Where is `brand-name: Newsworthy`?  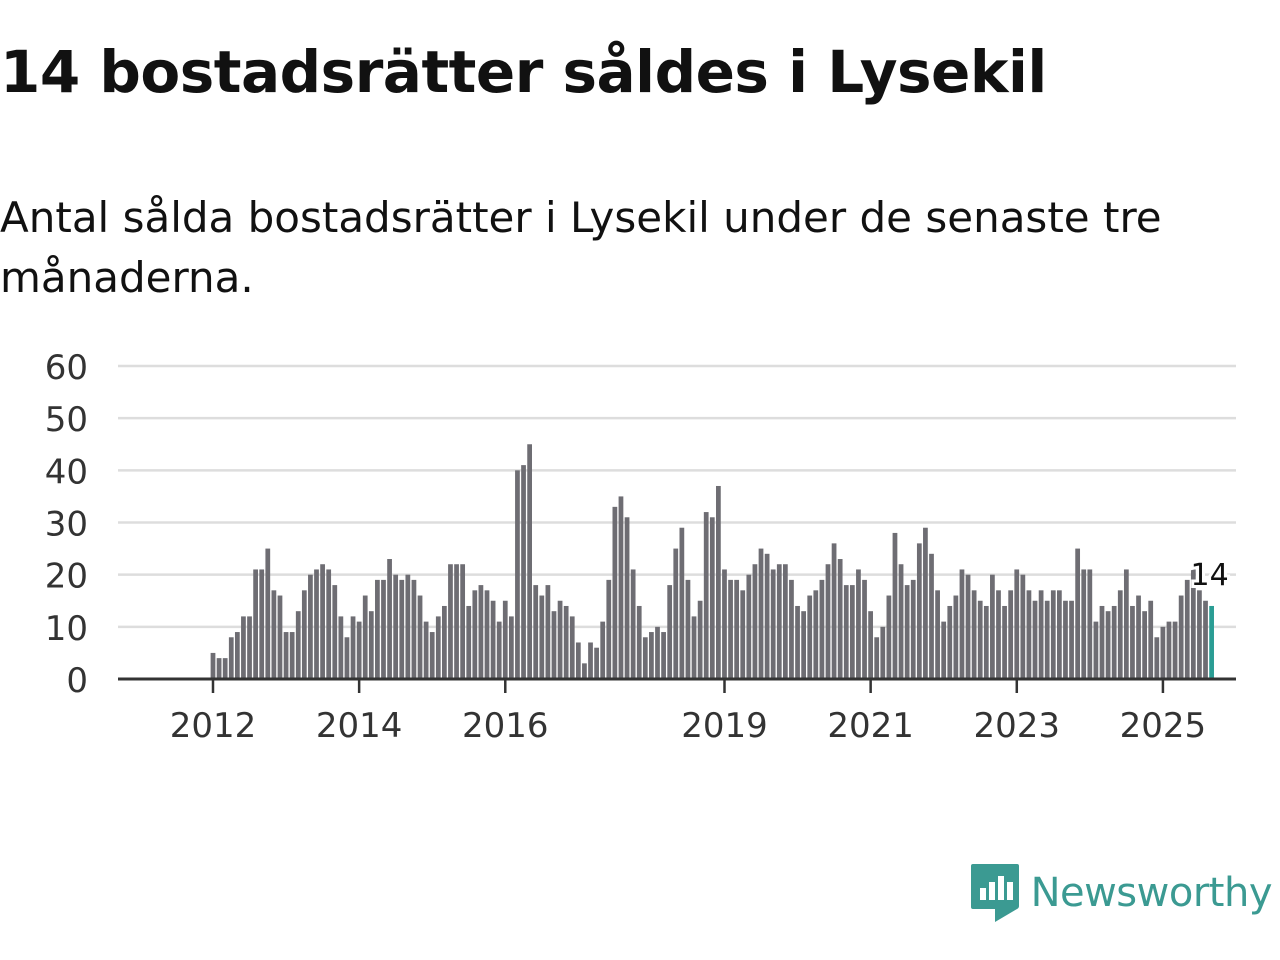 brand-name: Newsworthy is located at coordinates (1151, 893).